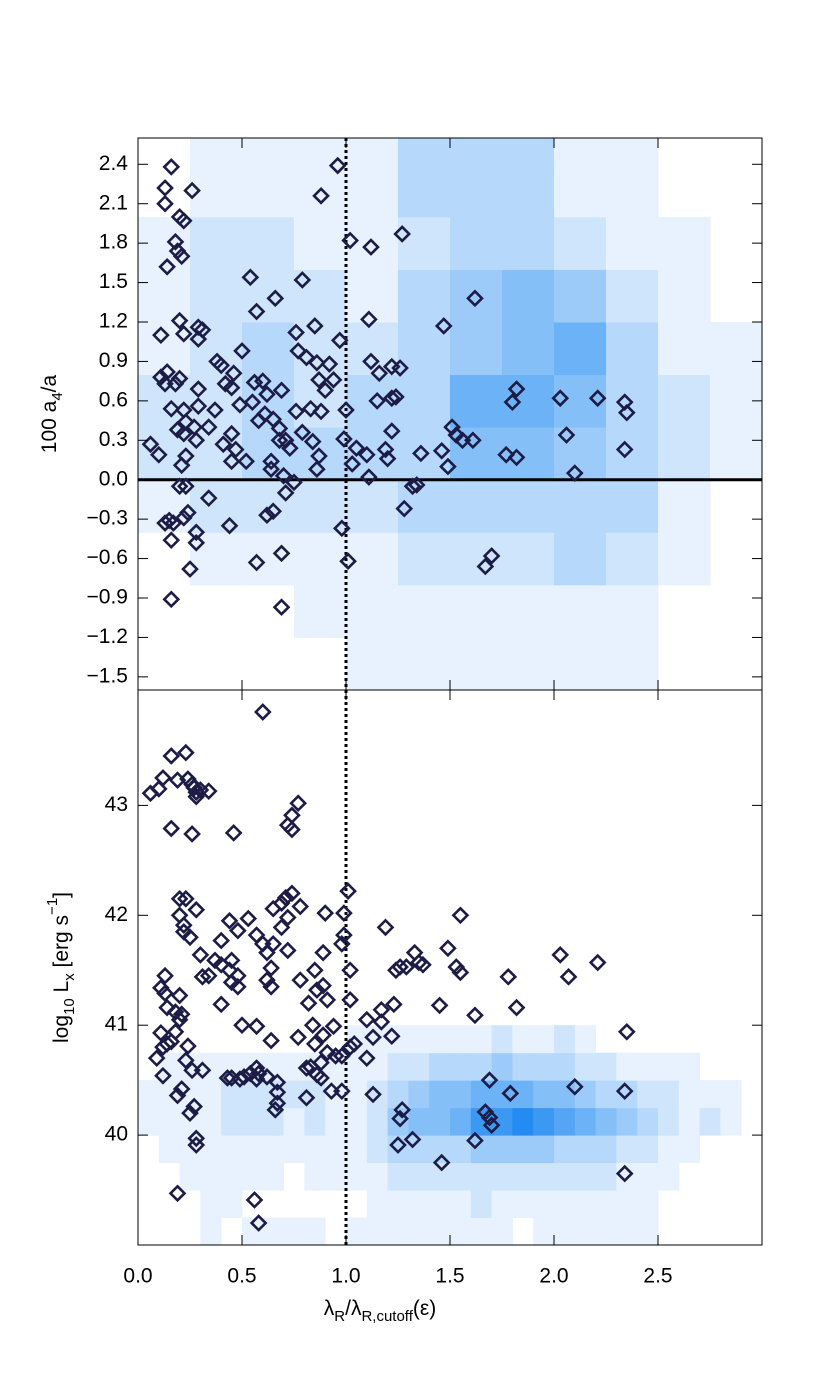 This screenshot has width=830, height=1384. What do you see at coordinates (113, 439) in the screenshot?
I see `y-tick-label: 0.3` at bounding box center [113, 439].